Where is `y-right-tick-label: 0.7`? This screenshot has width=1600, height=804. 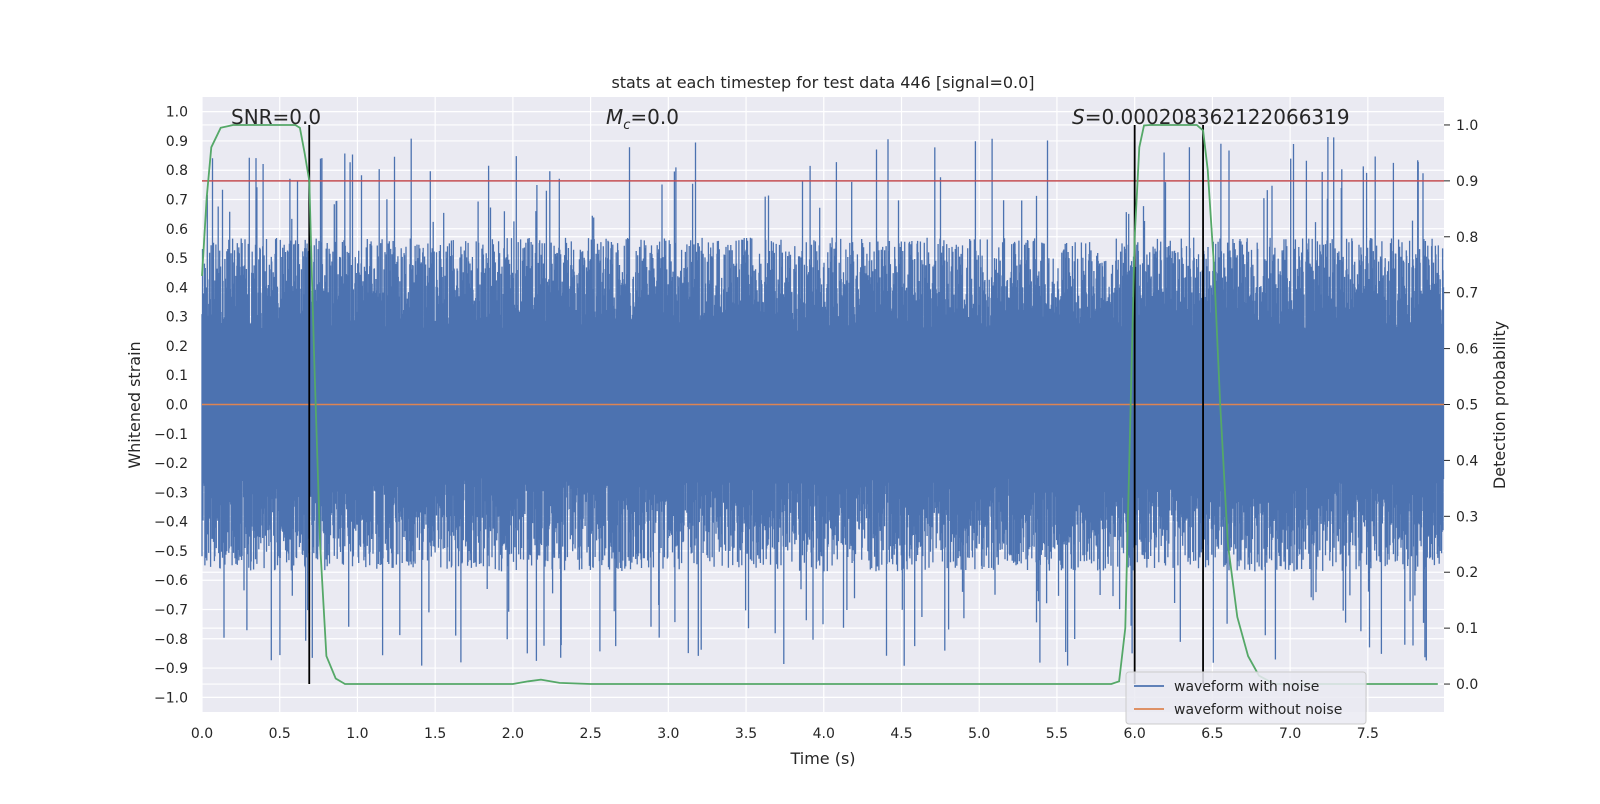
y-right-tick-label: 0.7 is located at coordinates (1467, 294).